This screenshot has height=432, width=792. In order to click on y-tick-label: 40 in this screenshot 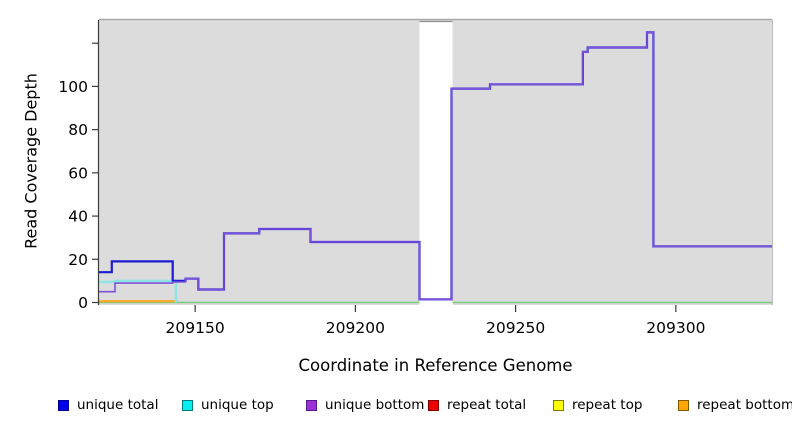, I will do `click(78, 217)`.